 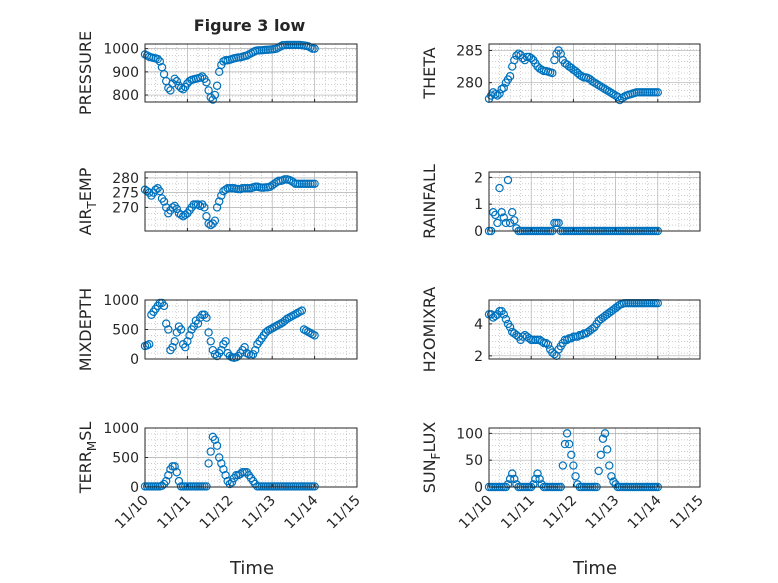 I want to click on y-axis-label: MIXDEPTH, so click(x=85, y=329).